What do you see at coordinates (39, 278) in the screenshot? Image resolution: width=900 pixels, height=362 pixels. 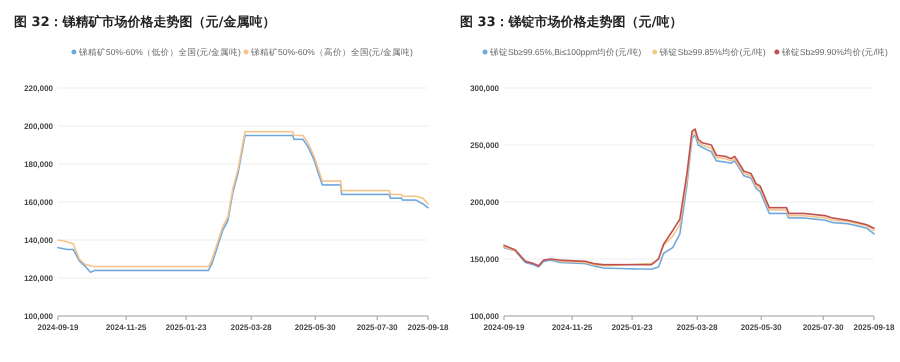 I see `y-tick-label: 120,000` at bounding box center [39, 278].